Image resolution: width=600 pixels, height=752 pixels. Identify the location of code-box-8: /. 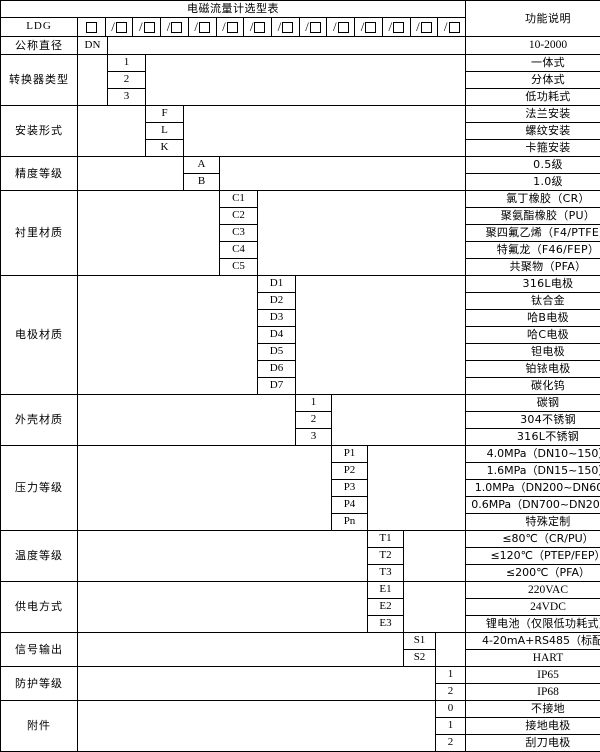
(314, 27).